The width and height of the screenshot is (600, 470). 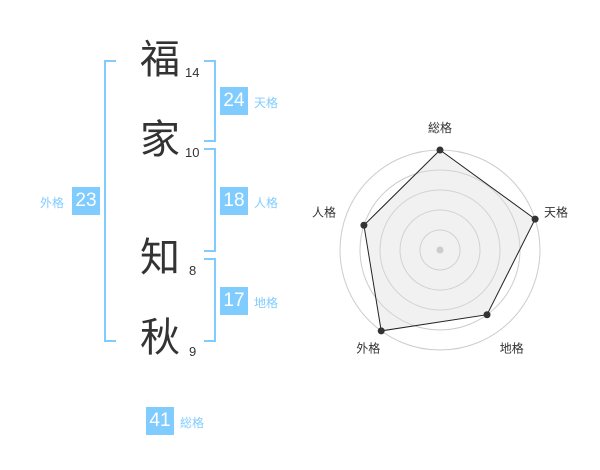 I want to click on tenkaku-bracket, so click(x=210, y=101).